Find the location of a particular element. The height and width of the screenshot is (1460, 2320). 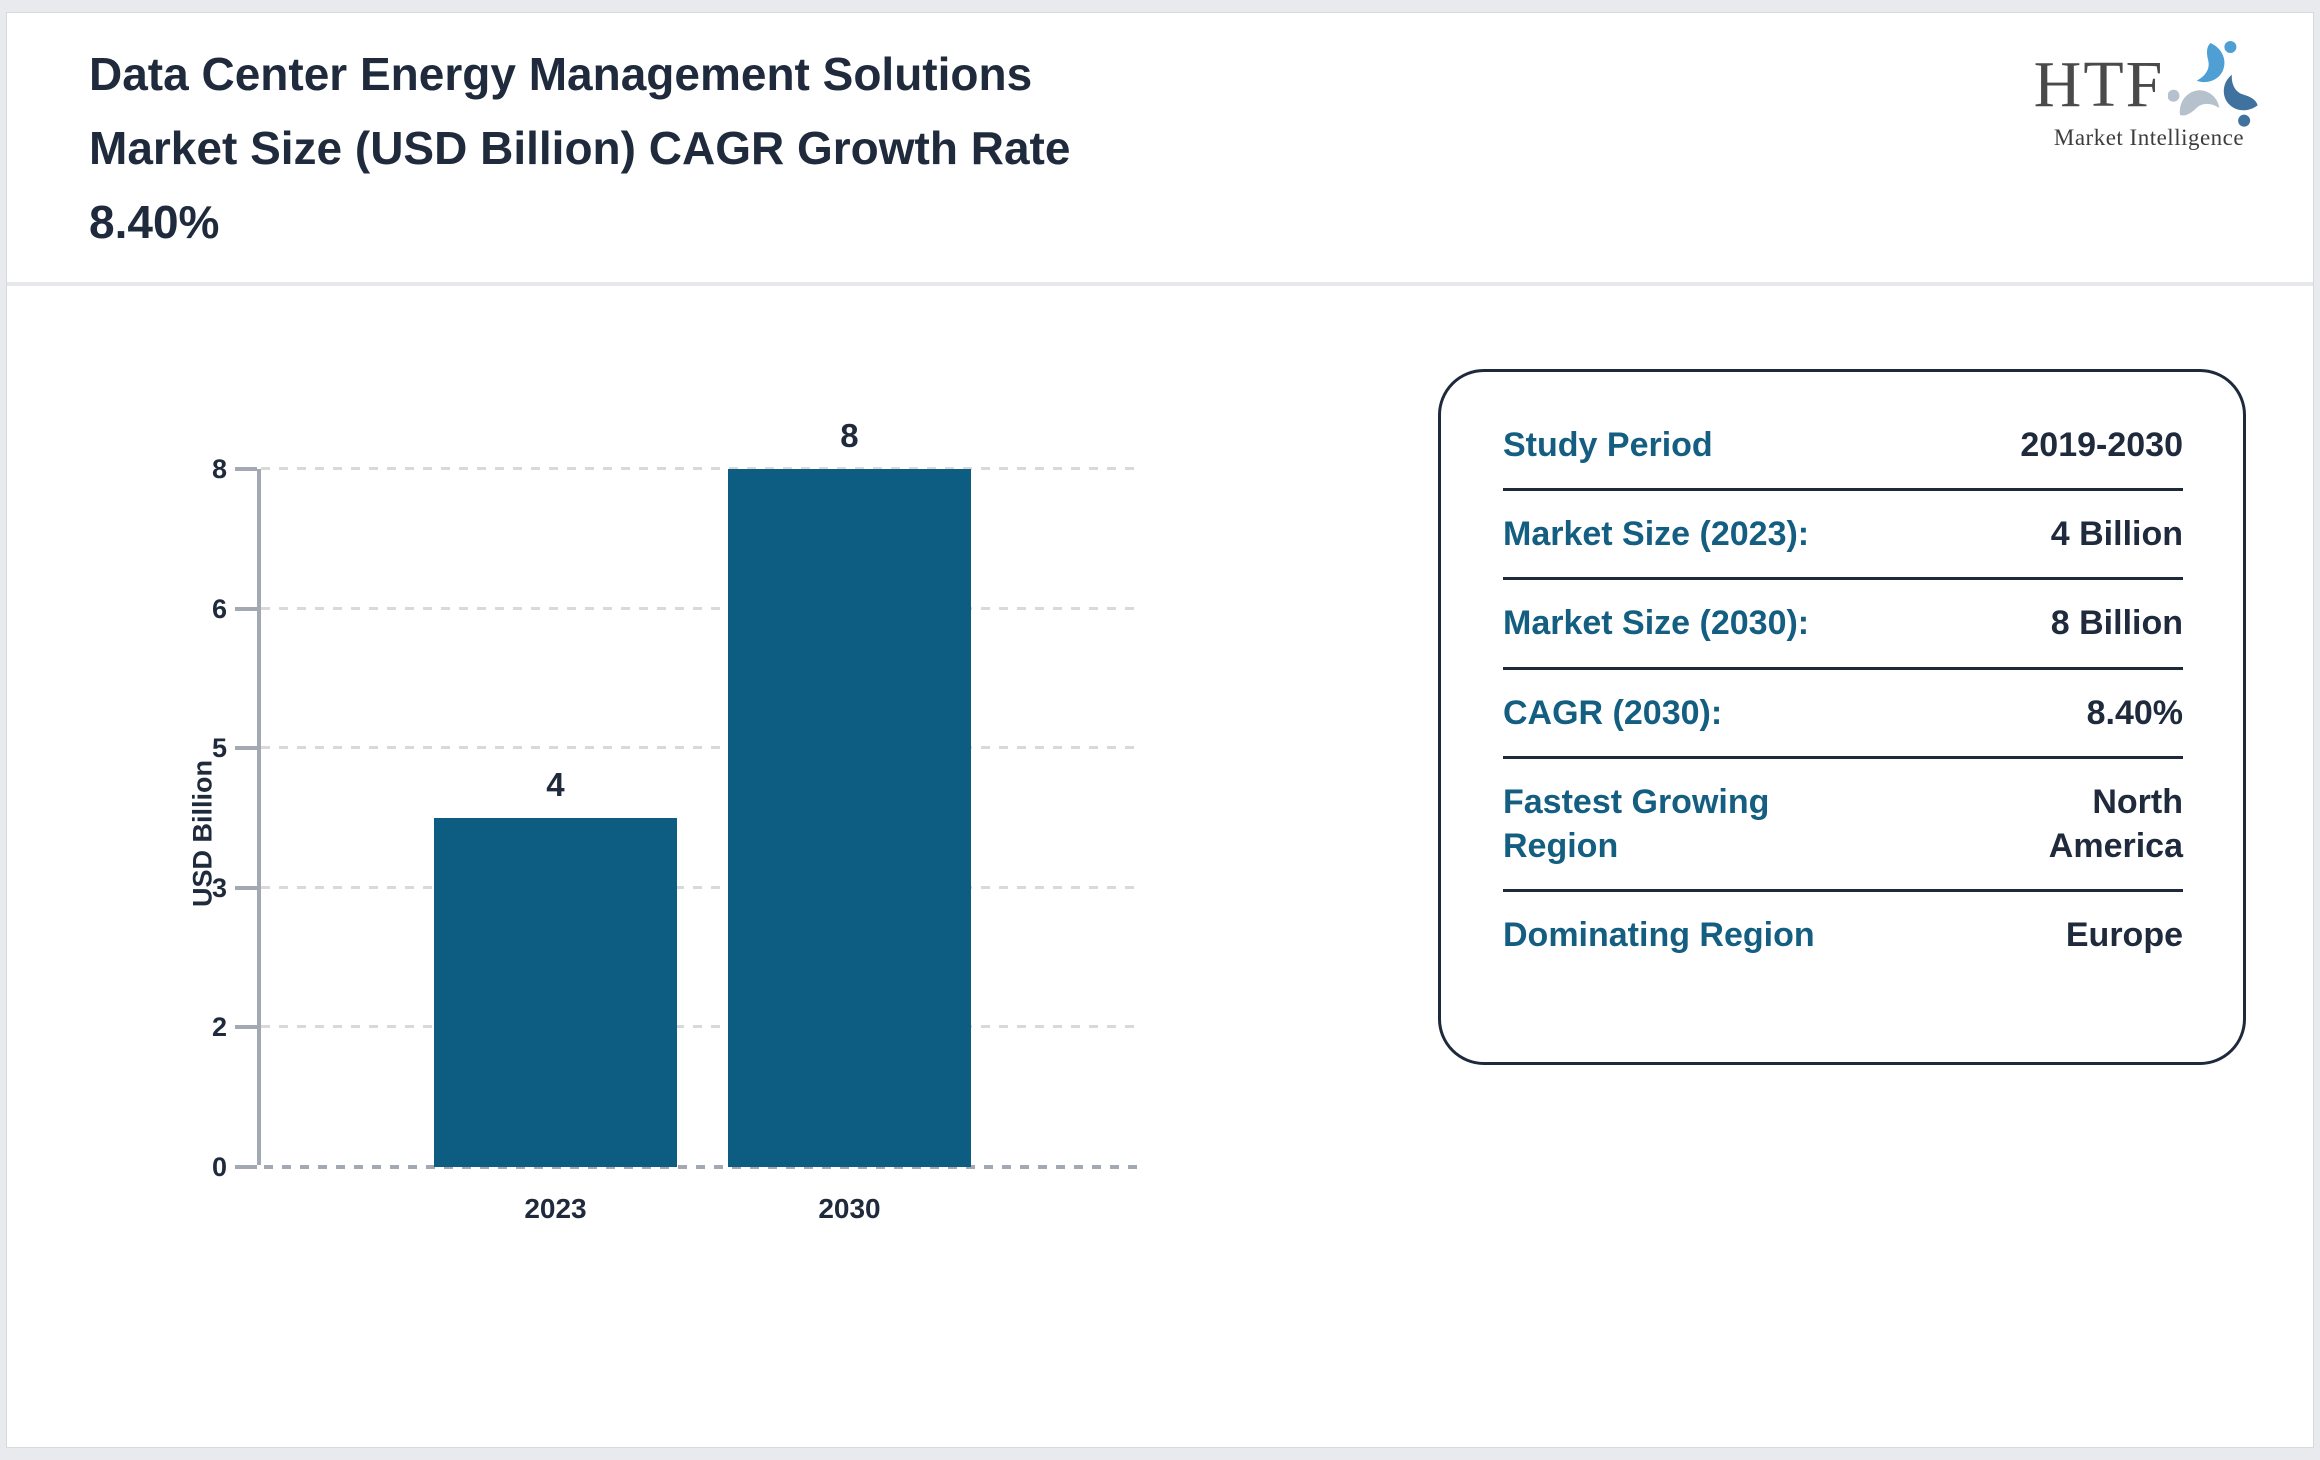

y-tick-label: 0 is located at coordinates (219, 1167).